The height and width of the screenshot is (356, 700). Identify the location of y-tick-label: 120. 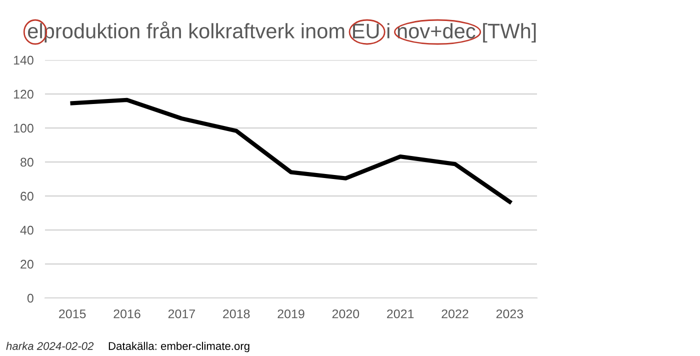
(24, 94).